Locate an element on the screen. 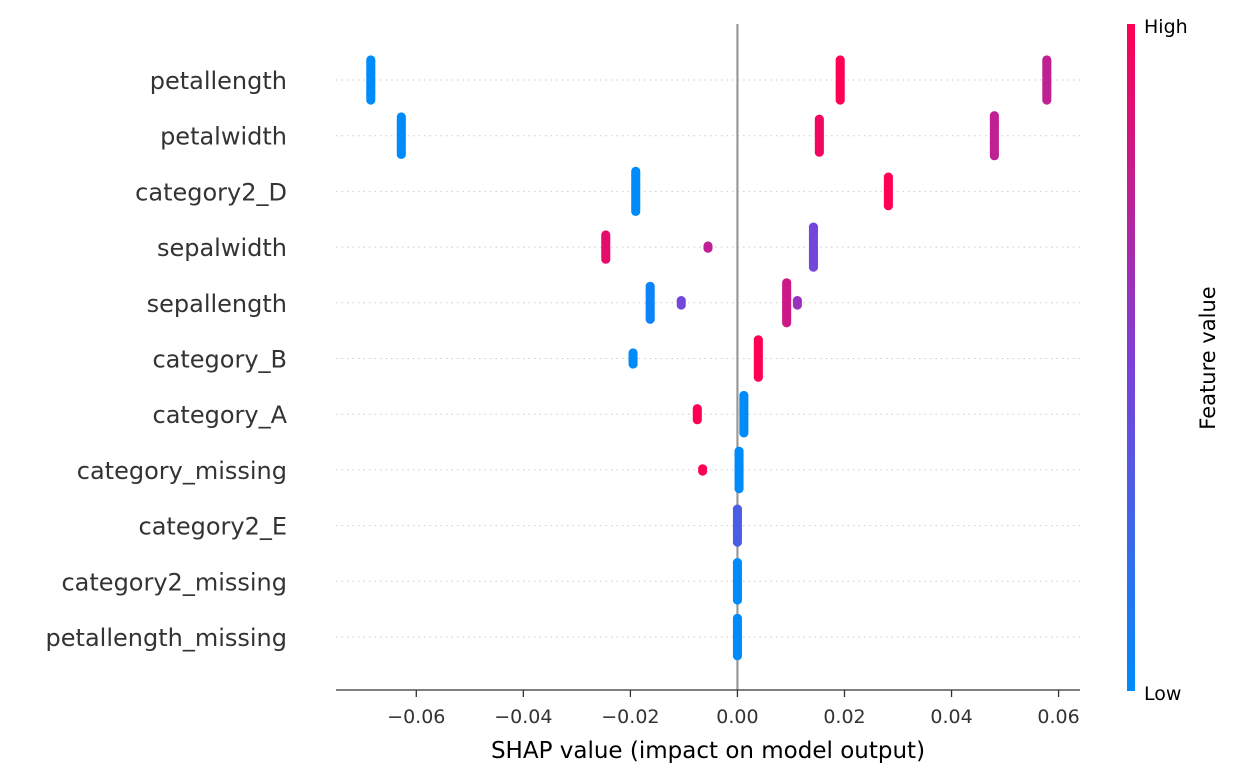  x-tick-label: −0.06 is located at coordinates (416, 717).